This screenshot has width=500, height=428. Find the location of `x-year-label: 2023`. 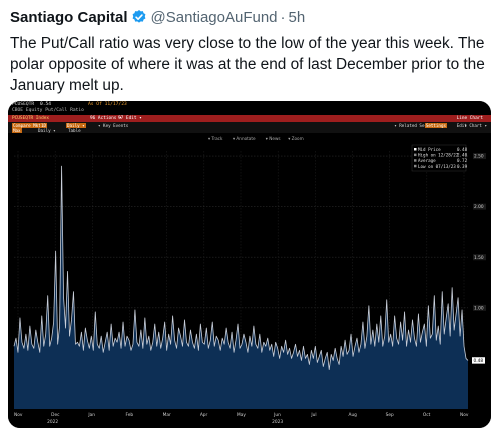

x-year-label: 2023 is located at coordinates (277, 422).